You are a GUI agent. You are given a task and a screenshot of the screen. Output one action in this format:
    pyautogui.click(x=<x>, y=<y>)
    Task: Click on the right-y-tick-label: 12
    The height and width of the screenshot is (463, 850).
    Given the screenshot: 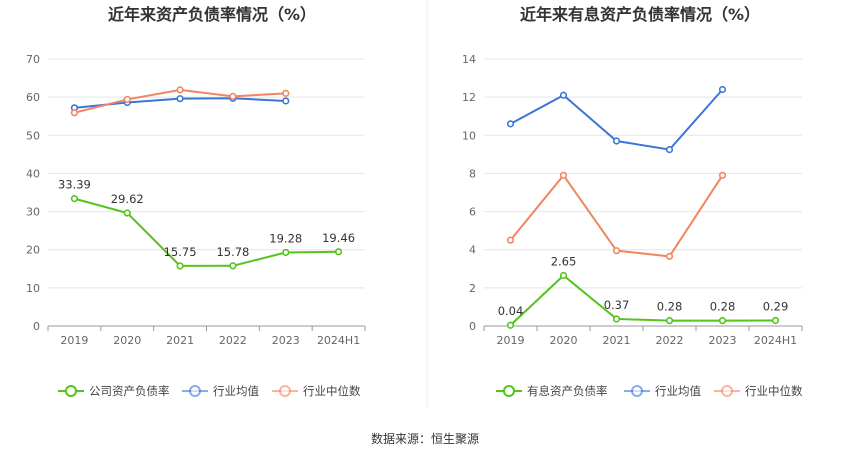 What is the action you would take?
    pyautogui.click(x=469, y=97)
    